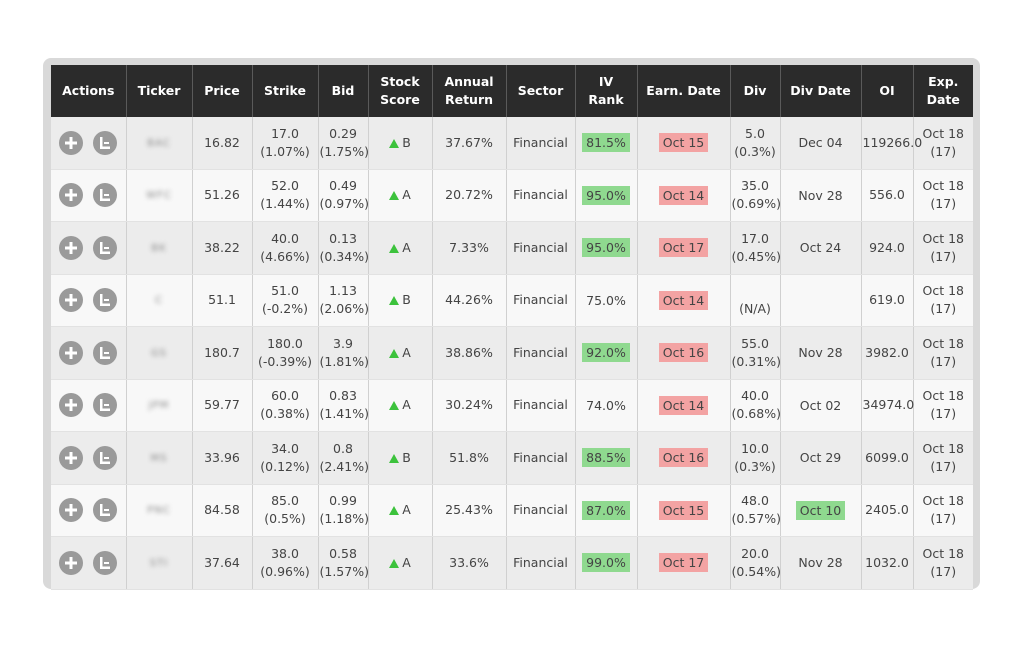 Image resolution: width=1024 pixels, height=648 pixels. I want to click on ticker-value: PNC, so click(159, 511).